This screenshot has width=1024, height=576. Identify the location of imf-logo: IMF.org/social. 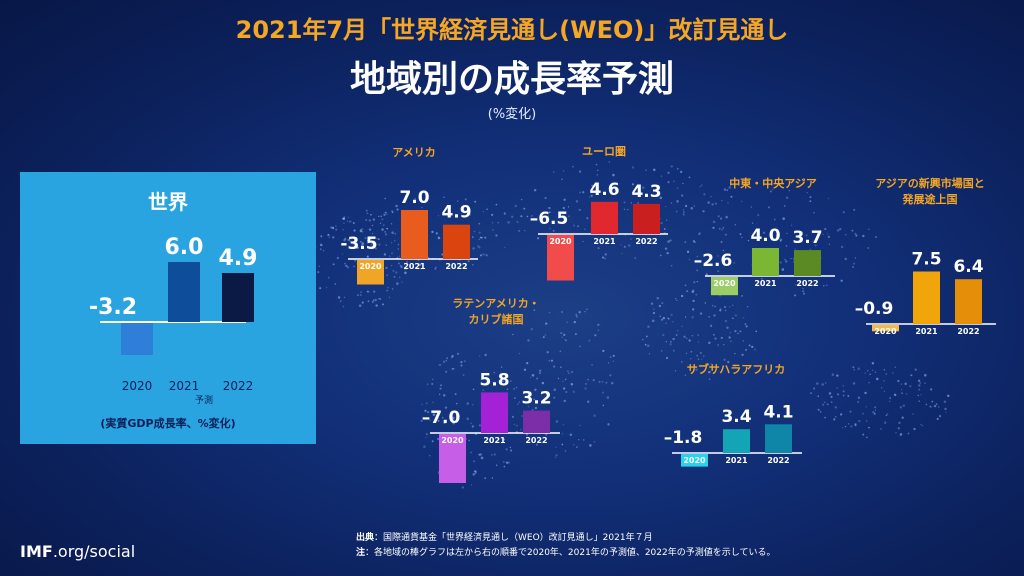
(77, 551).